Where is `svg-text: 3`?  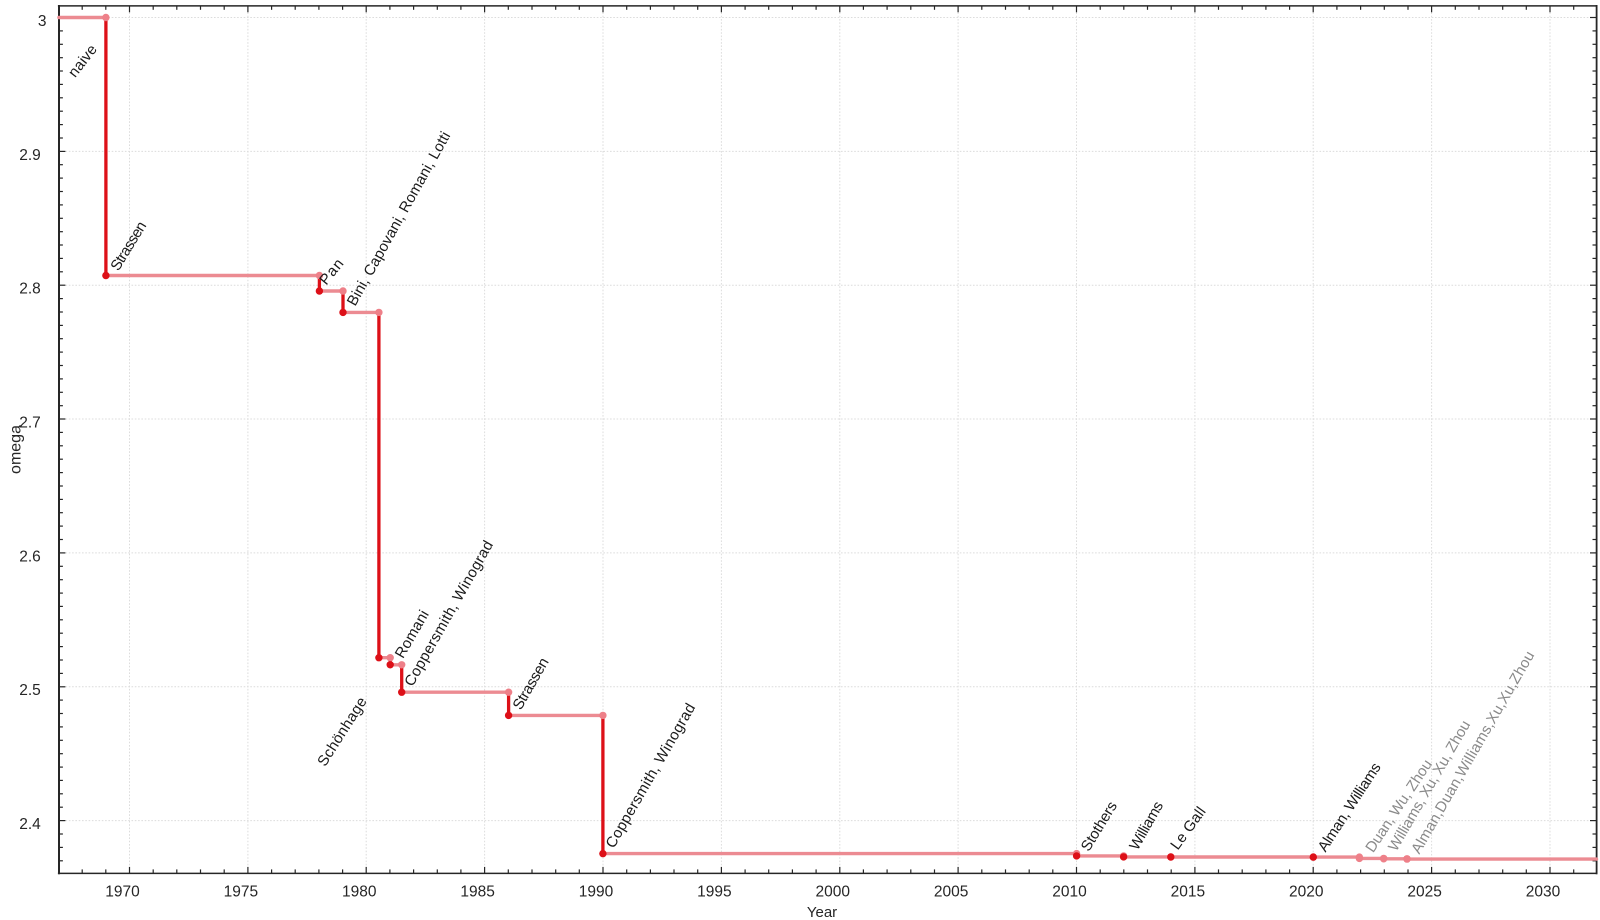
svg-text: 3 is located at coordinates (42, 21).